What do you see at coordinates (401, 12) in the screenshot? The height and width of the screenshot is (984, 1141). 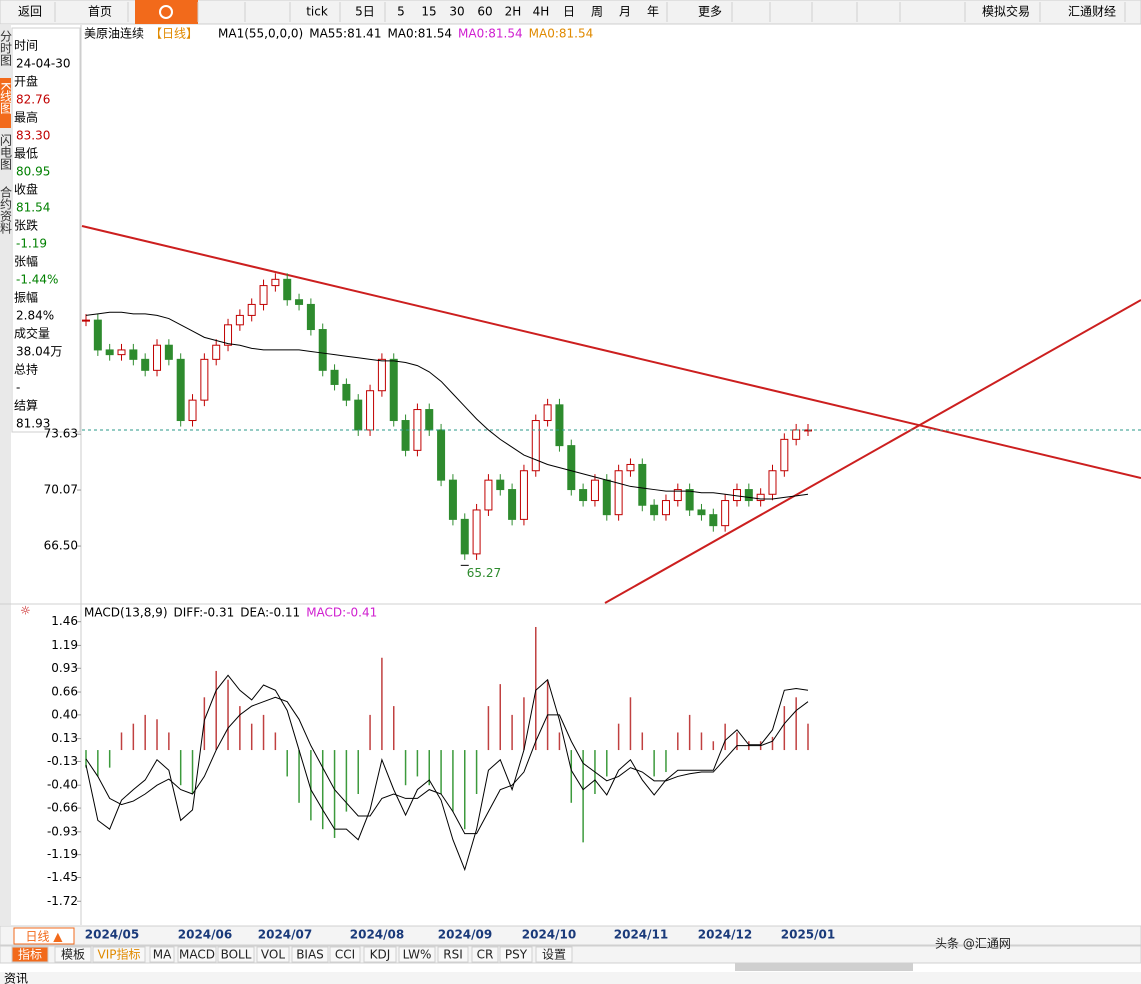 I see `period-option: 5` at bounding box center [401, 12].